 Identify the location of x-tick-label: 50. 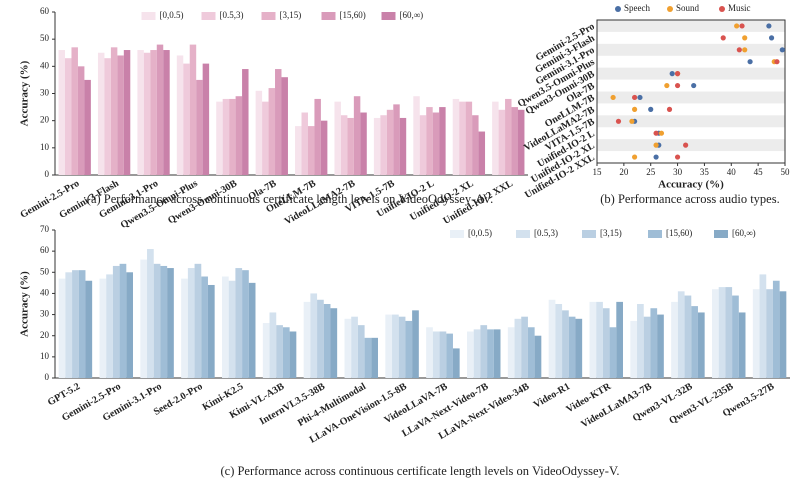
(786, 172).